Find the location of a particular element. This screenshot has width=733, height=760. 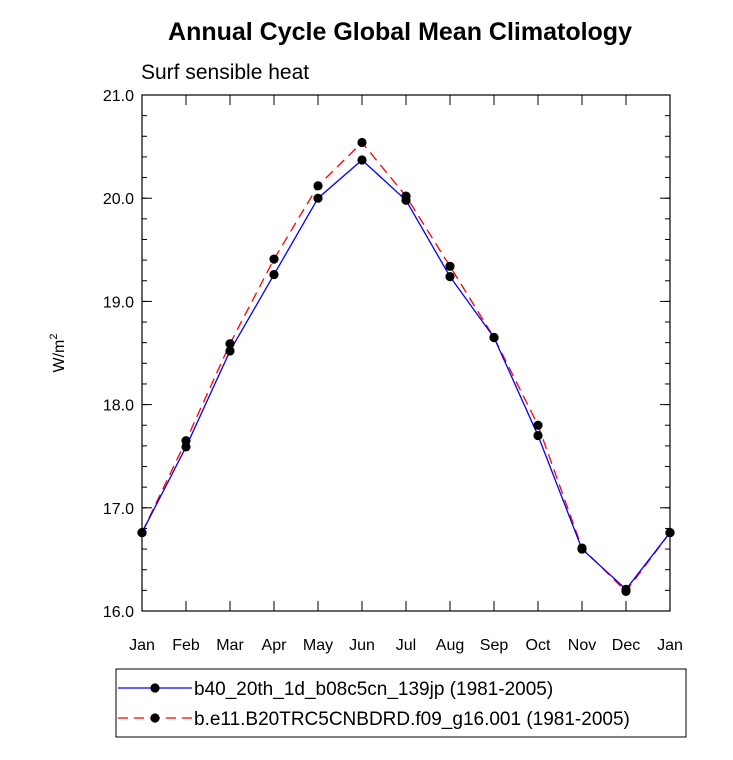

y-axis-label-text: W/m is located at coordinates (59, 356).